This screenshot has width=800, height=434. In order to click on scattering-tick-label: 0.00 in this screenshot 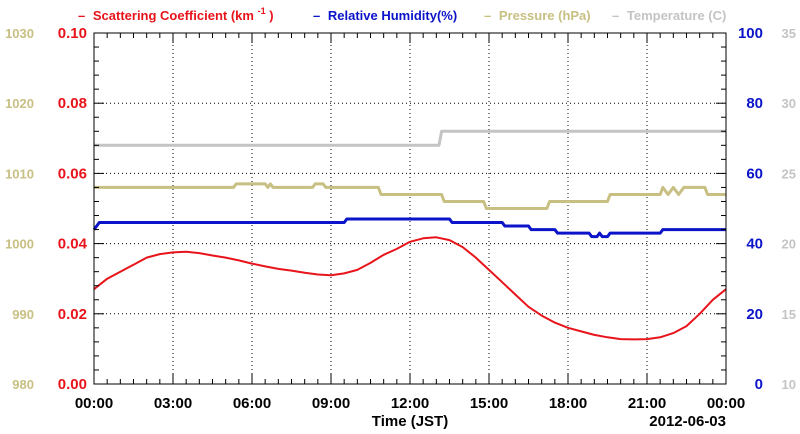, I will do `click(72, 384)`.